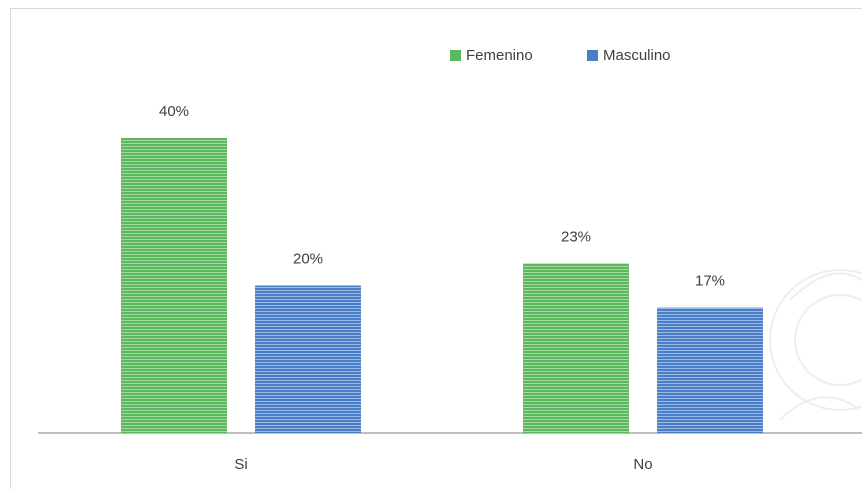 This screenshot has width=862, height=489. I want to click on background-ornament, so click(815, 345).